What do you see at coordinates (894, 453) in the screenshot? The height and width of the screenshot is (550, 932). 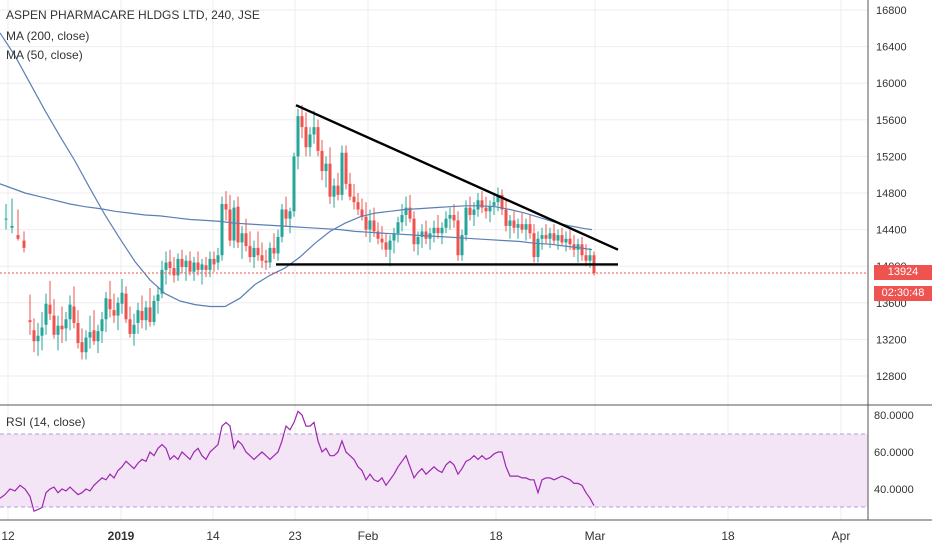 I see `rsi-axis: 40.0000 60.0000 80.0000` at bounding box center [894, 453].